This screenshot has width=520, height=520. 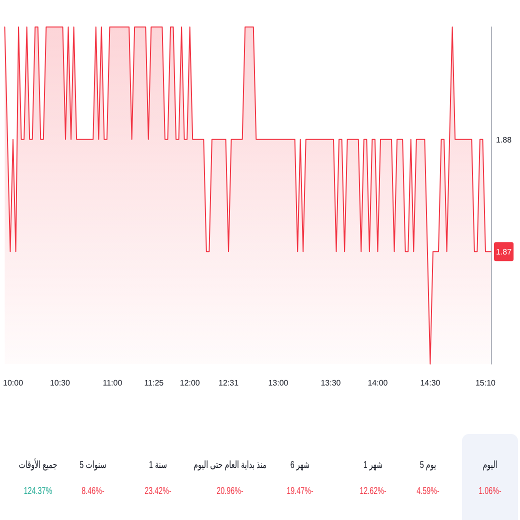 I want to click on text: 4.59%-, so click(x=428, y=492).